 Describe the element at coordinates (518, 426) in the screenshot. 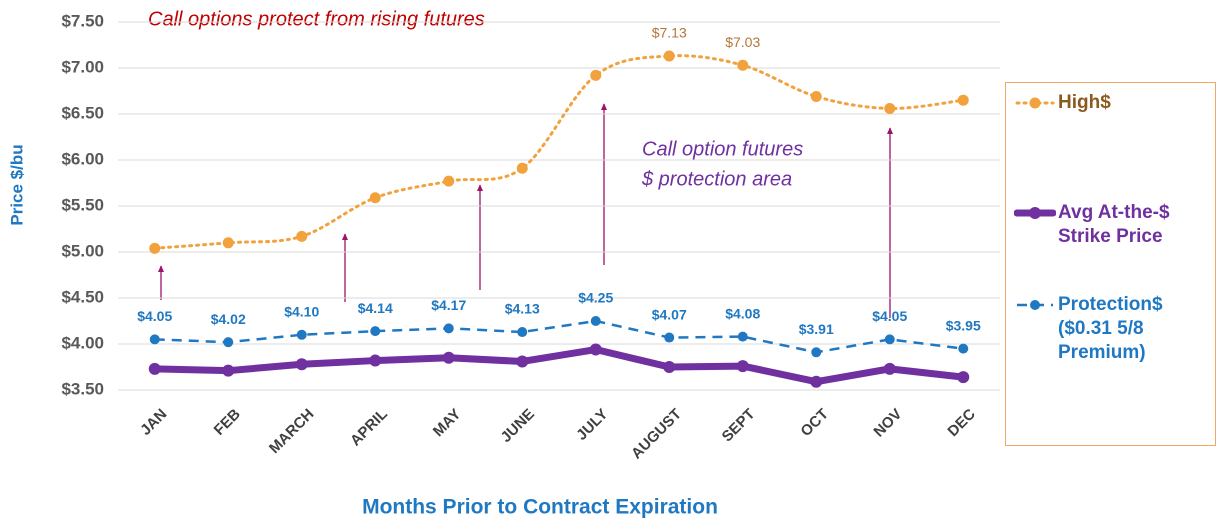

I see `x-tick-label: JUNE` at that location.